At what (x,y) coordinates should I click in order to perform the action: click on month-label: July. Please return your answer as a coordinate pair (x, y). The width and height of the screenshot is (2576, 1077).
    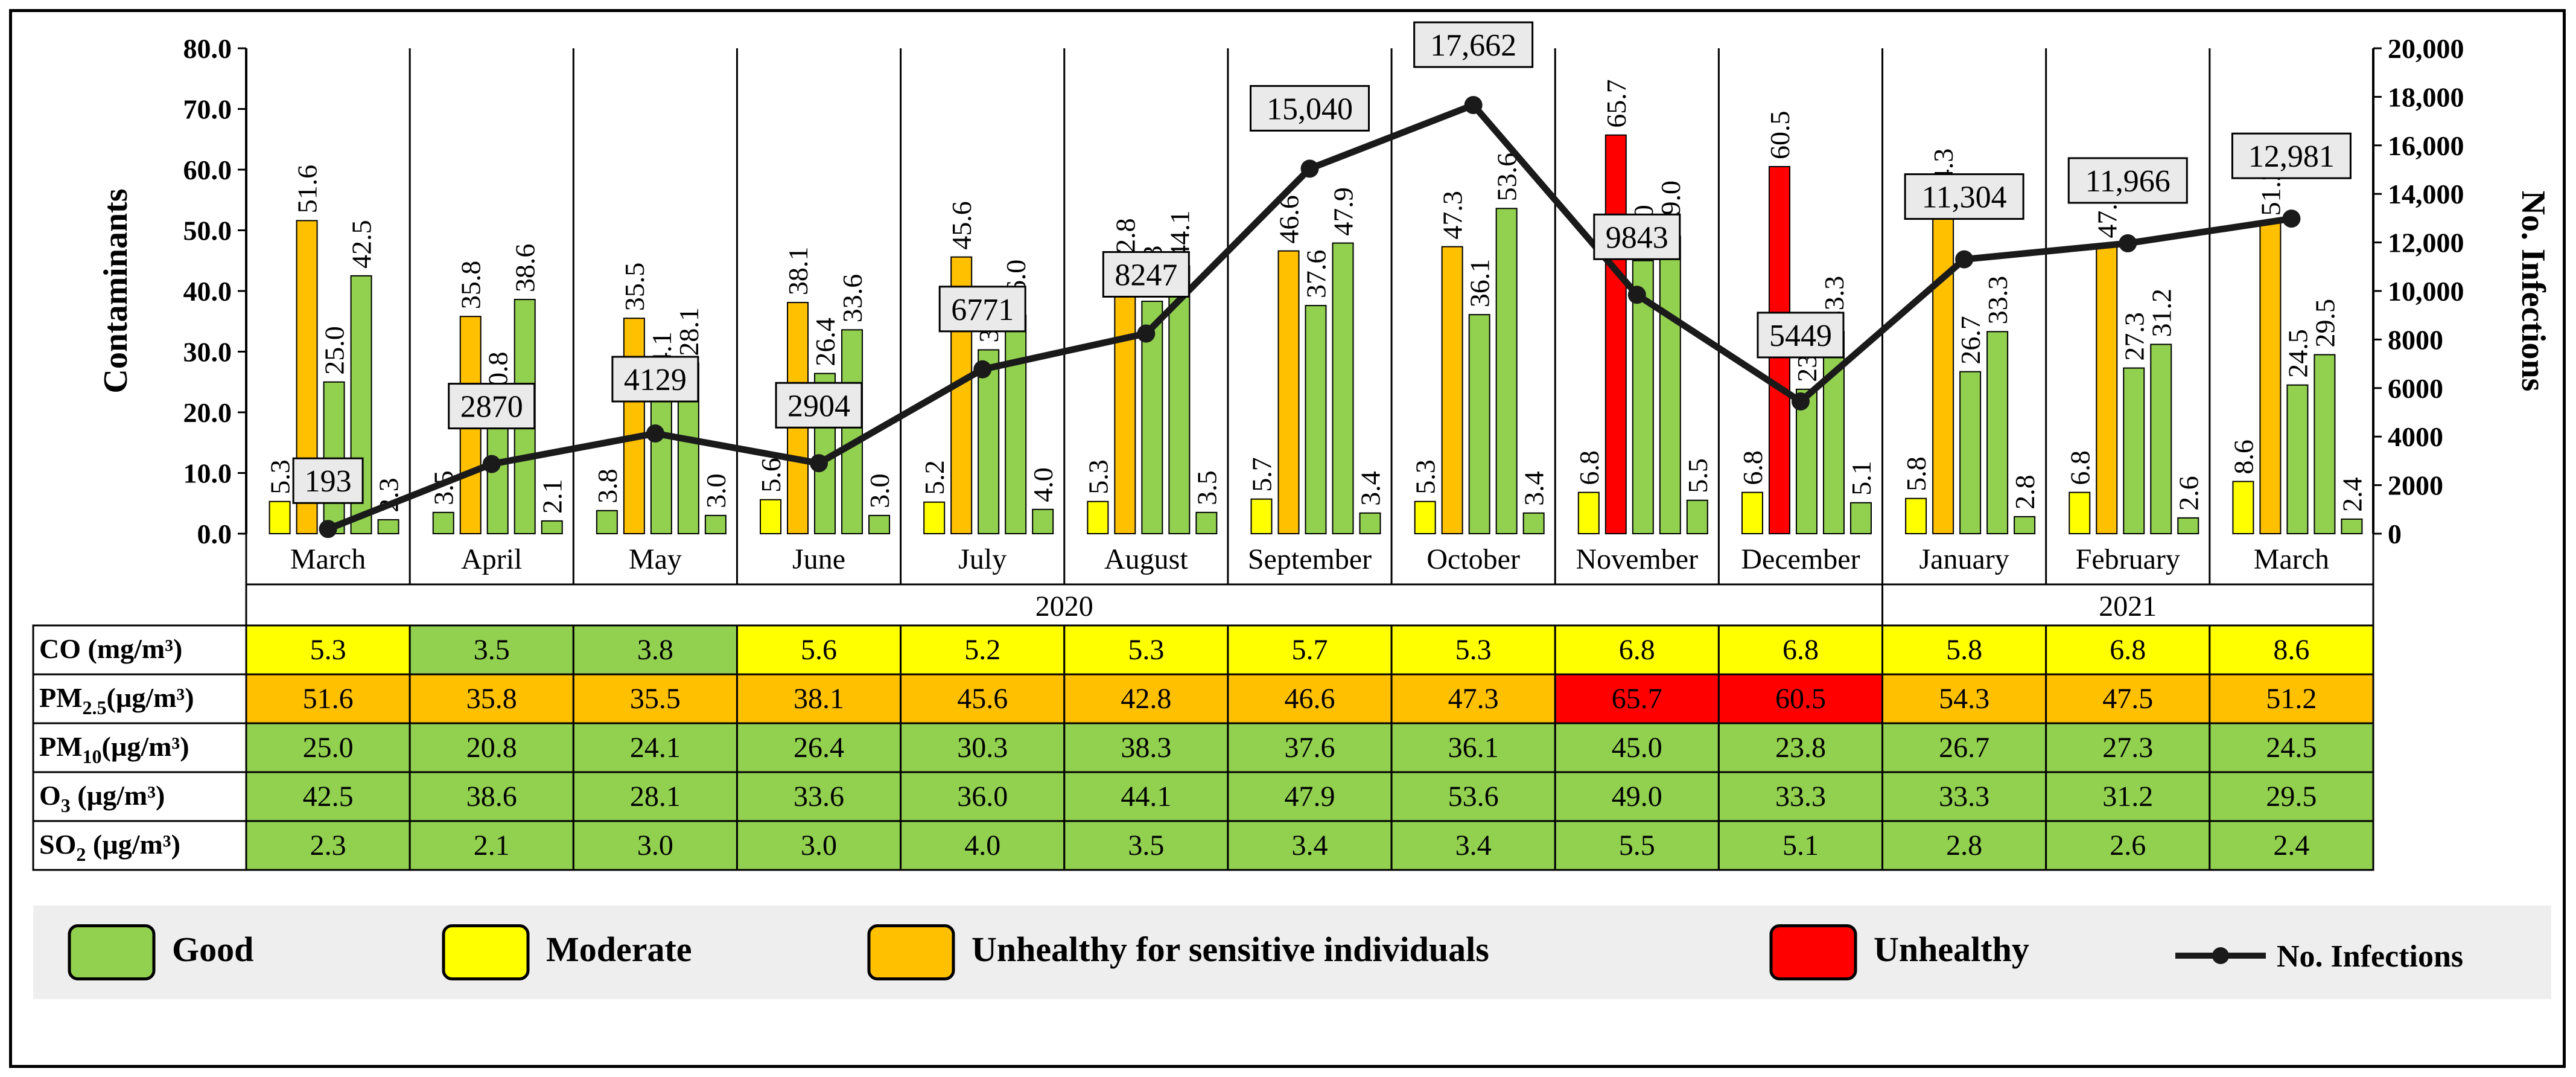
    Looking at the image, I should click on (982, 559).